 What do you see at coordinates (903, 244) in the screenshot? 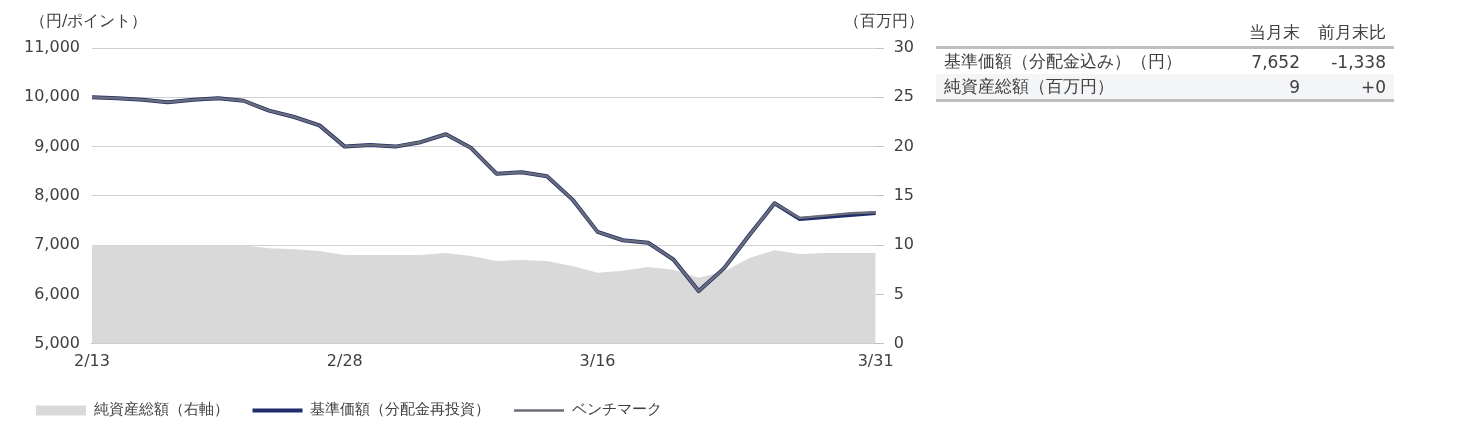
I see `y2-tick-label: 10` at bounding box center [903, 244].